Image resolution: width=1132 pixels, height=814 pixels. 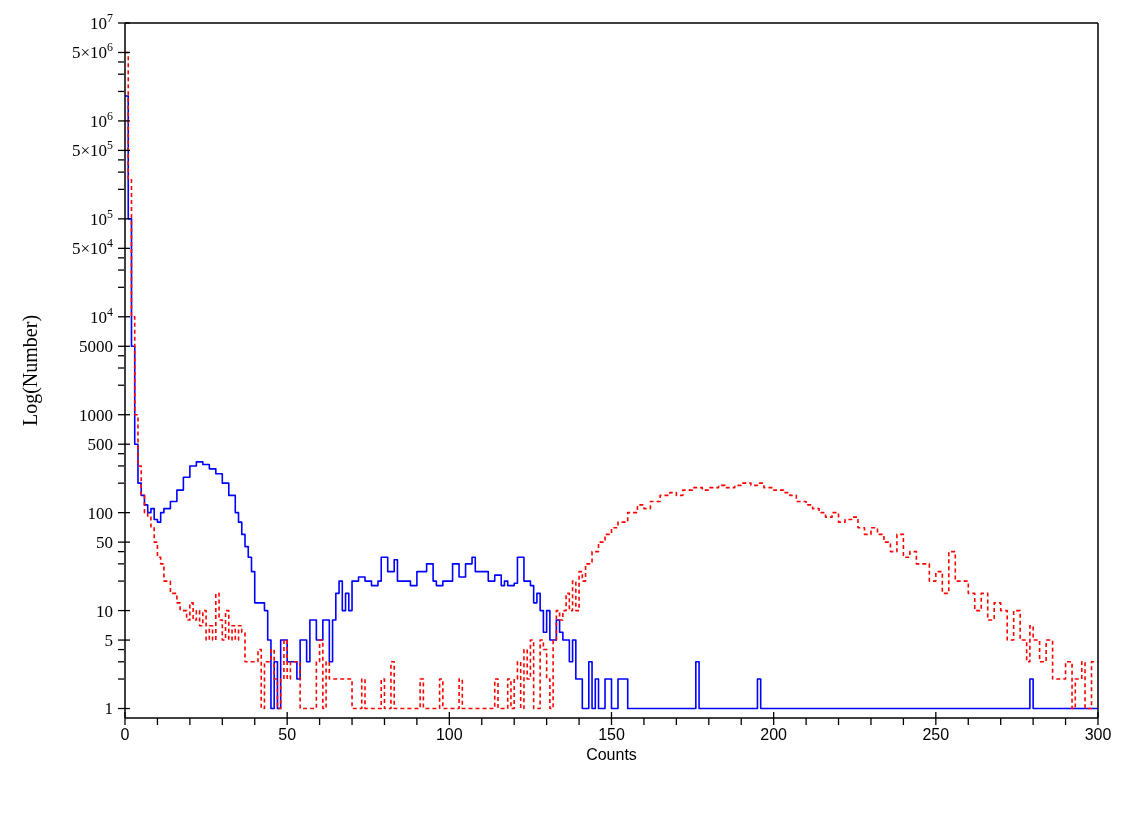 I want to click on y-tick-label: 5×10$^{6}$, so click(x=92, y=51).